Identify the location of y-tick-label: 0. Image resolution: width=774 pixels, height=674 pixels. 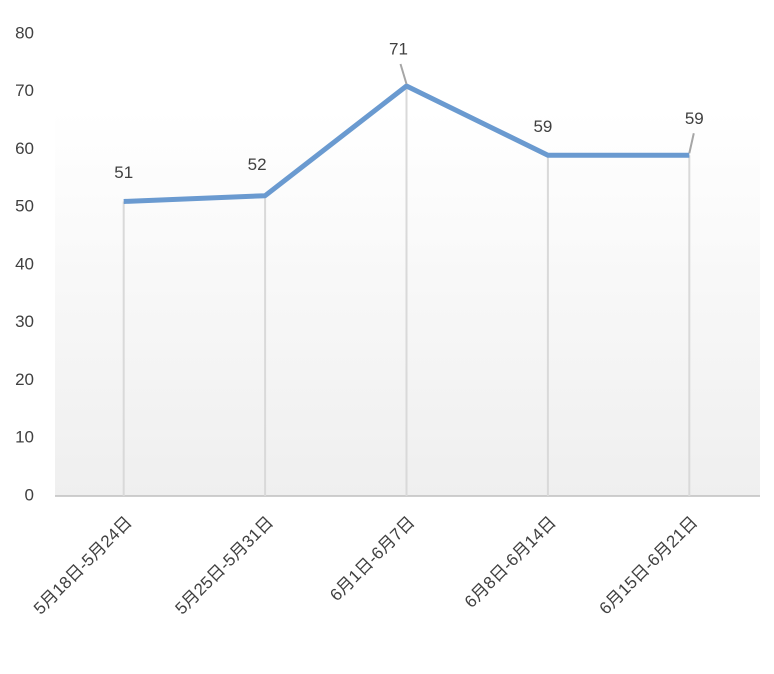
(29, 494).